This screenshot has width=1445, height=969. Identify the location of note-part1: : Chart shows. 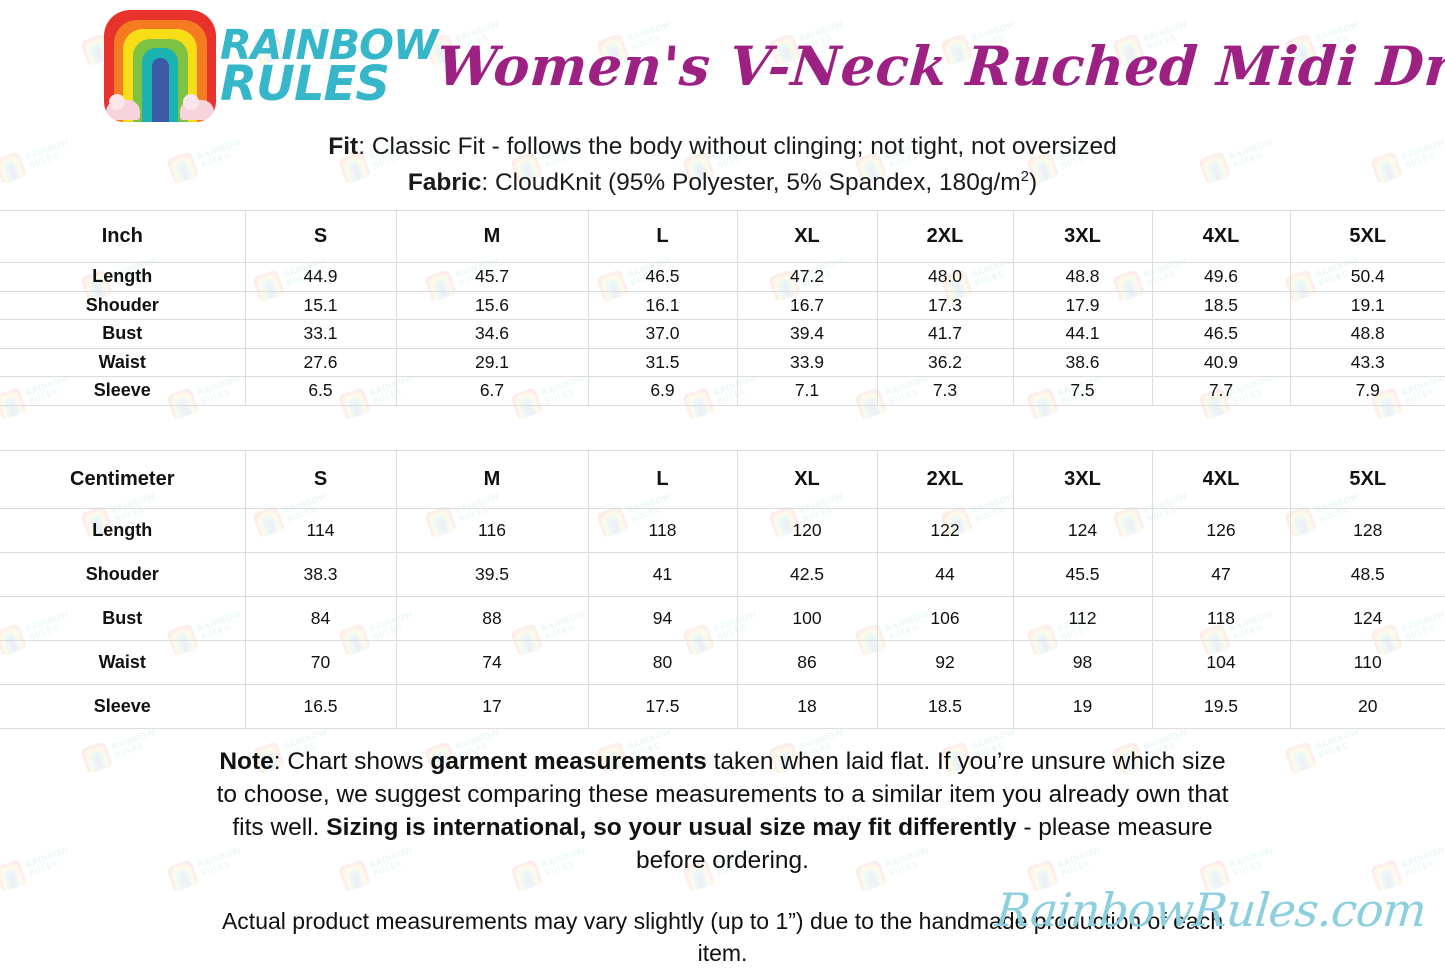
(352, 761).